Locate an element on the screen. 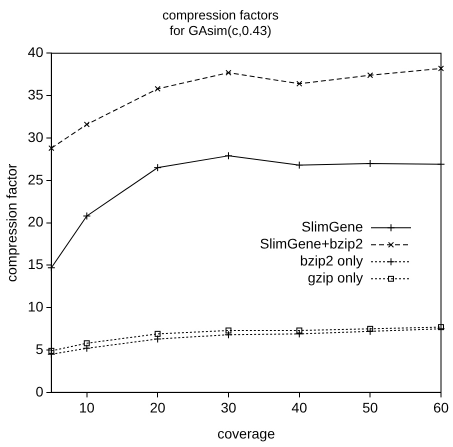  x-tick-label: 50 is located at coordinates (370, 408).